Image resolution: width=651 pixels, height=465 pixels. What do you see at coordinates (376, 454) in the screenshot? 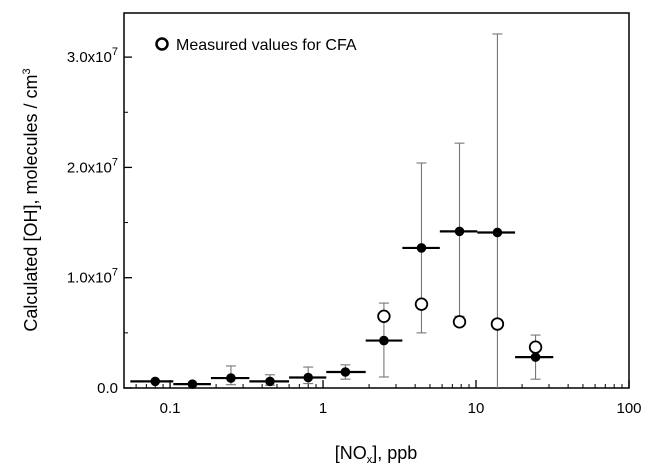
I see `x-axis-title: [NOx], ppb` at bounding box center [376, 454].